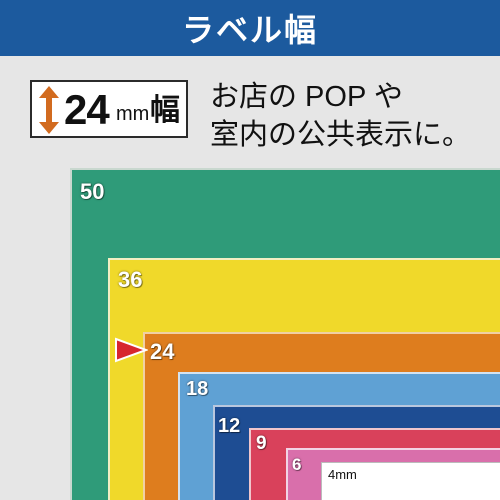 The image size is (500, 500). Describe the element at coordinates (342, 474) in the screenshot. I see `label-width-4-text: 4mm` at that location.